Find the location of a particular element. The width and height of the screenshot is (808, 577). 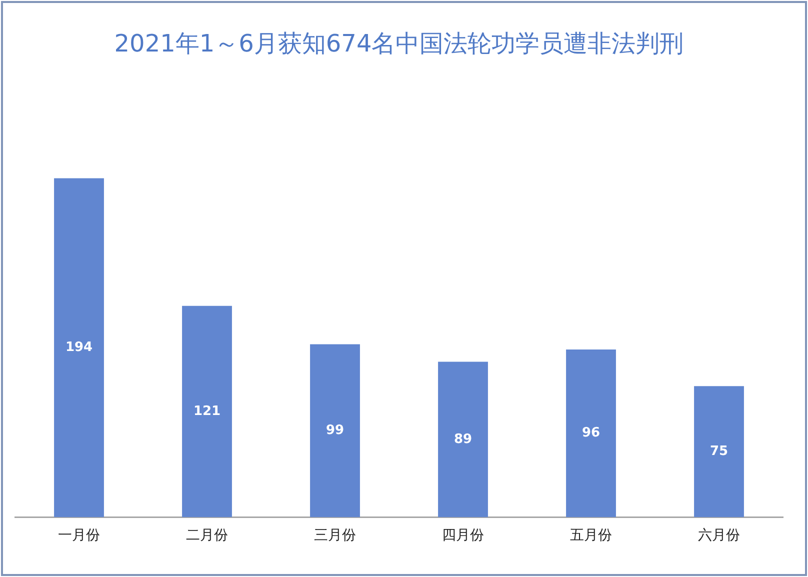

data-label: 99 is located at coordinates (335, 430).